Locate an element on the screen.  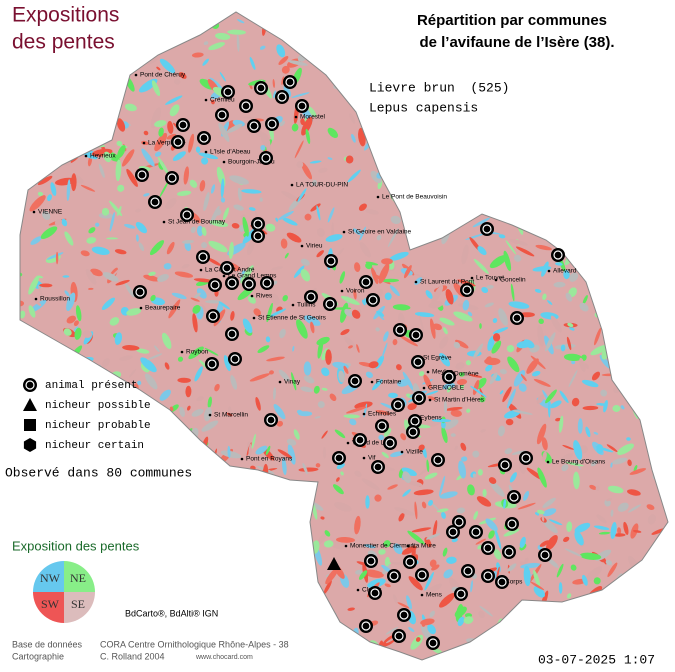
town-dot is located at coordinates (548, 462).